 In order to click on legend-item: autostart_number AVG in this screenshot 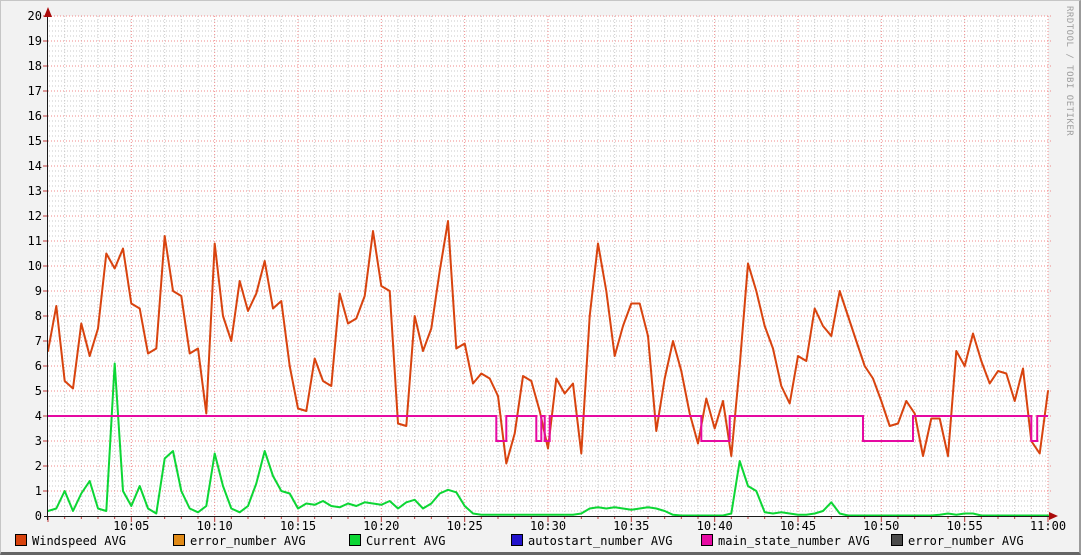, I will do `click(592, 541)`.